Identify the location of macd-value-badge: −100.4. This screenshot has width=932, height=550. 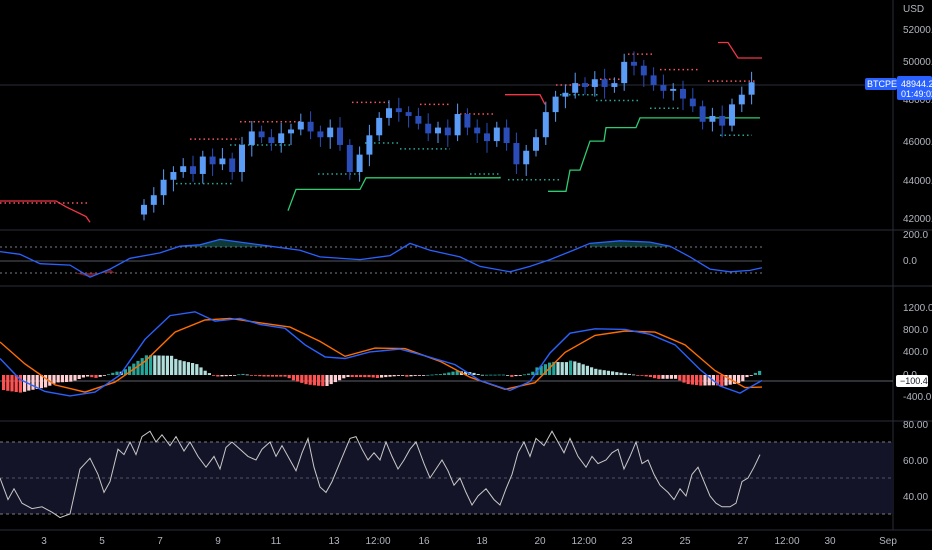
(912, 381).